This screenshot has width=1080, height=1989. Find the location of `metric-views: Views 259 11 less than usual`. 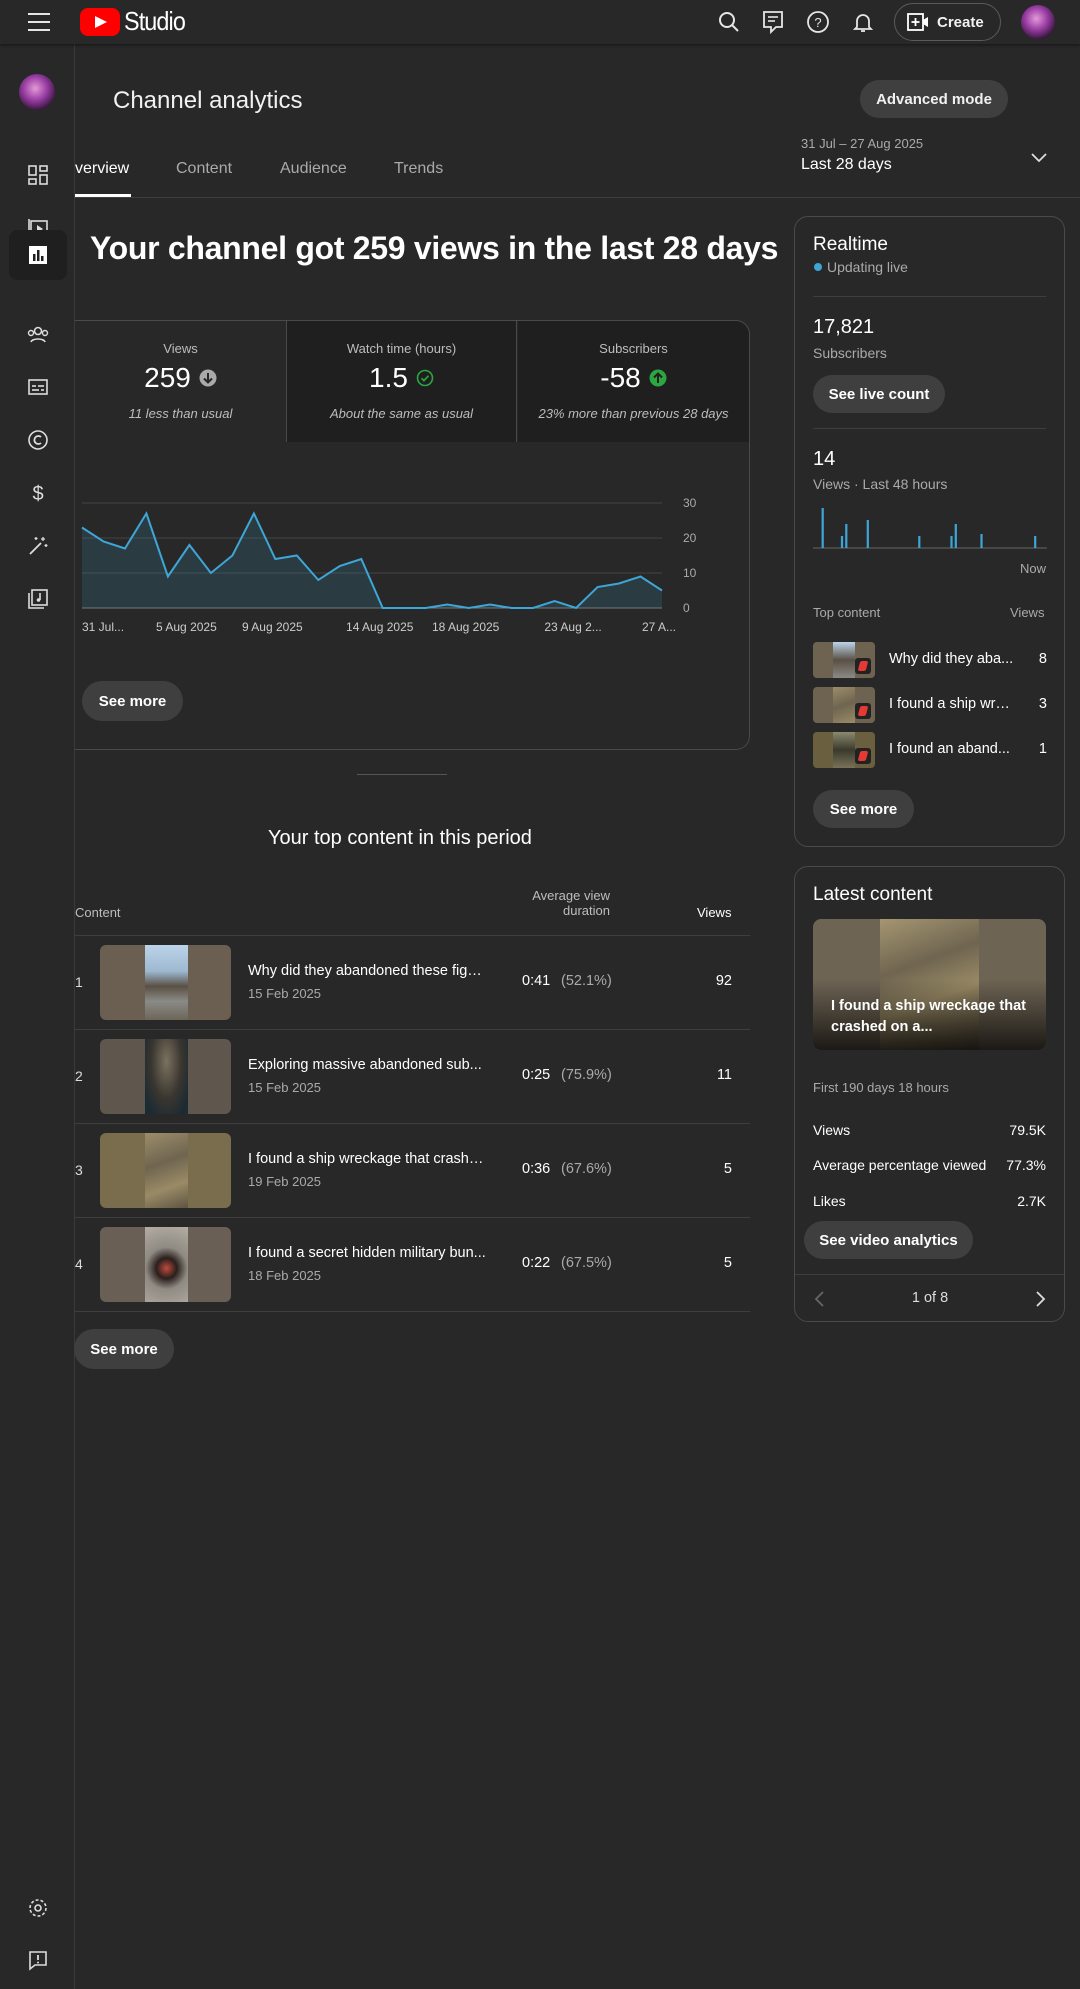

metric-views: Views 259 11 less than usual is located at coordinates (180, 381).